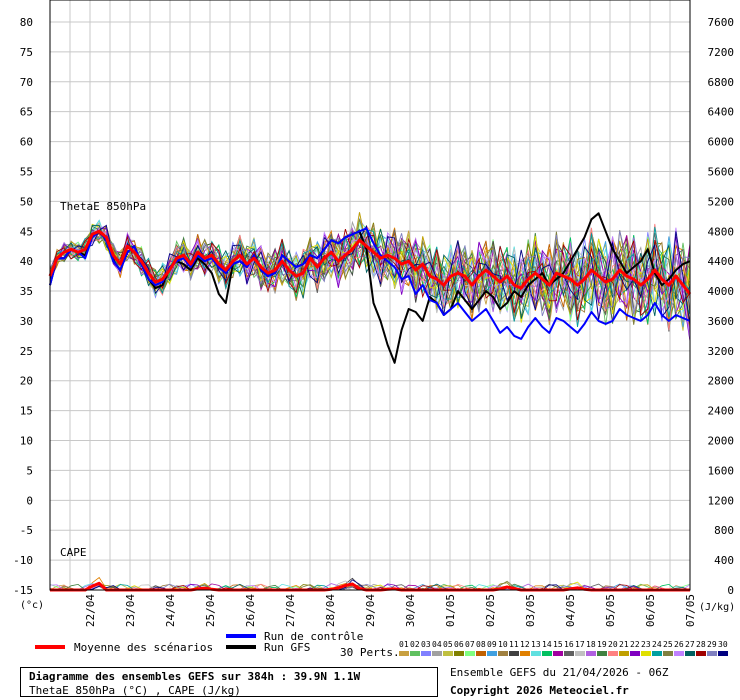 This screenshot has width=740, height=700. Describe the element at coordinates (721, 381) in the screenshot. I see `right-tick-label: 2800` at that location.